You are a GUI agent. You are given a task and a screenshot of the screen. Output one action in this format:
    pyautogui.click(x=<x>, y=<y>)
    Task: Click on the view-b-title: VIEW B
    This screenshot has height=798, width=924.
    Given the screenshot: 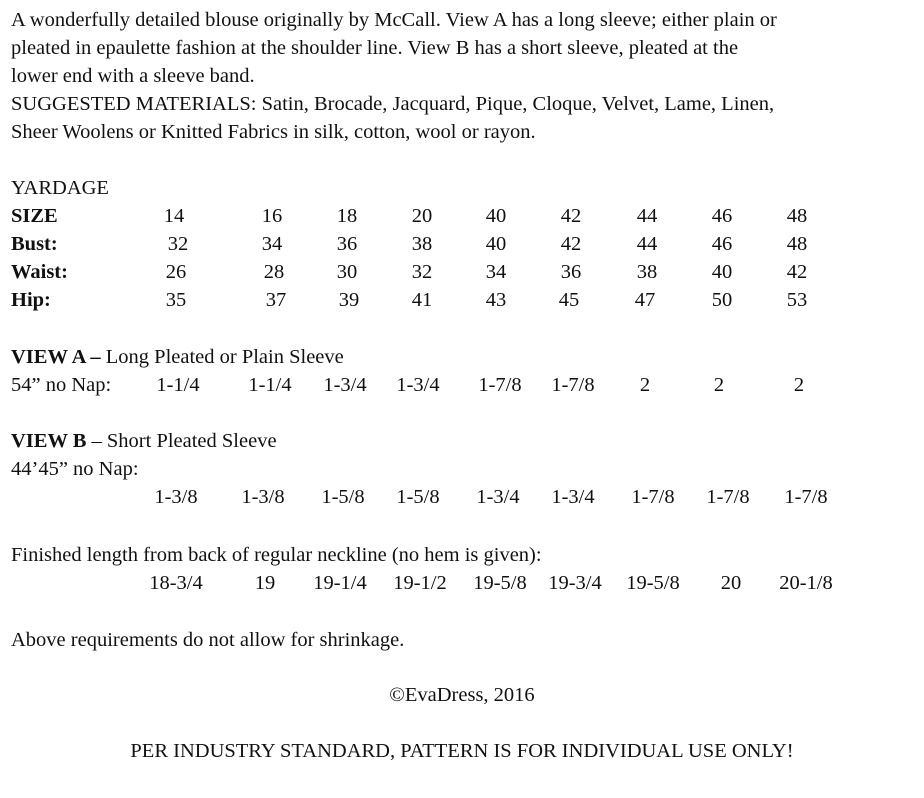 What is the action you would take?
    pyautogui.click(x=49, y=441)
    